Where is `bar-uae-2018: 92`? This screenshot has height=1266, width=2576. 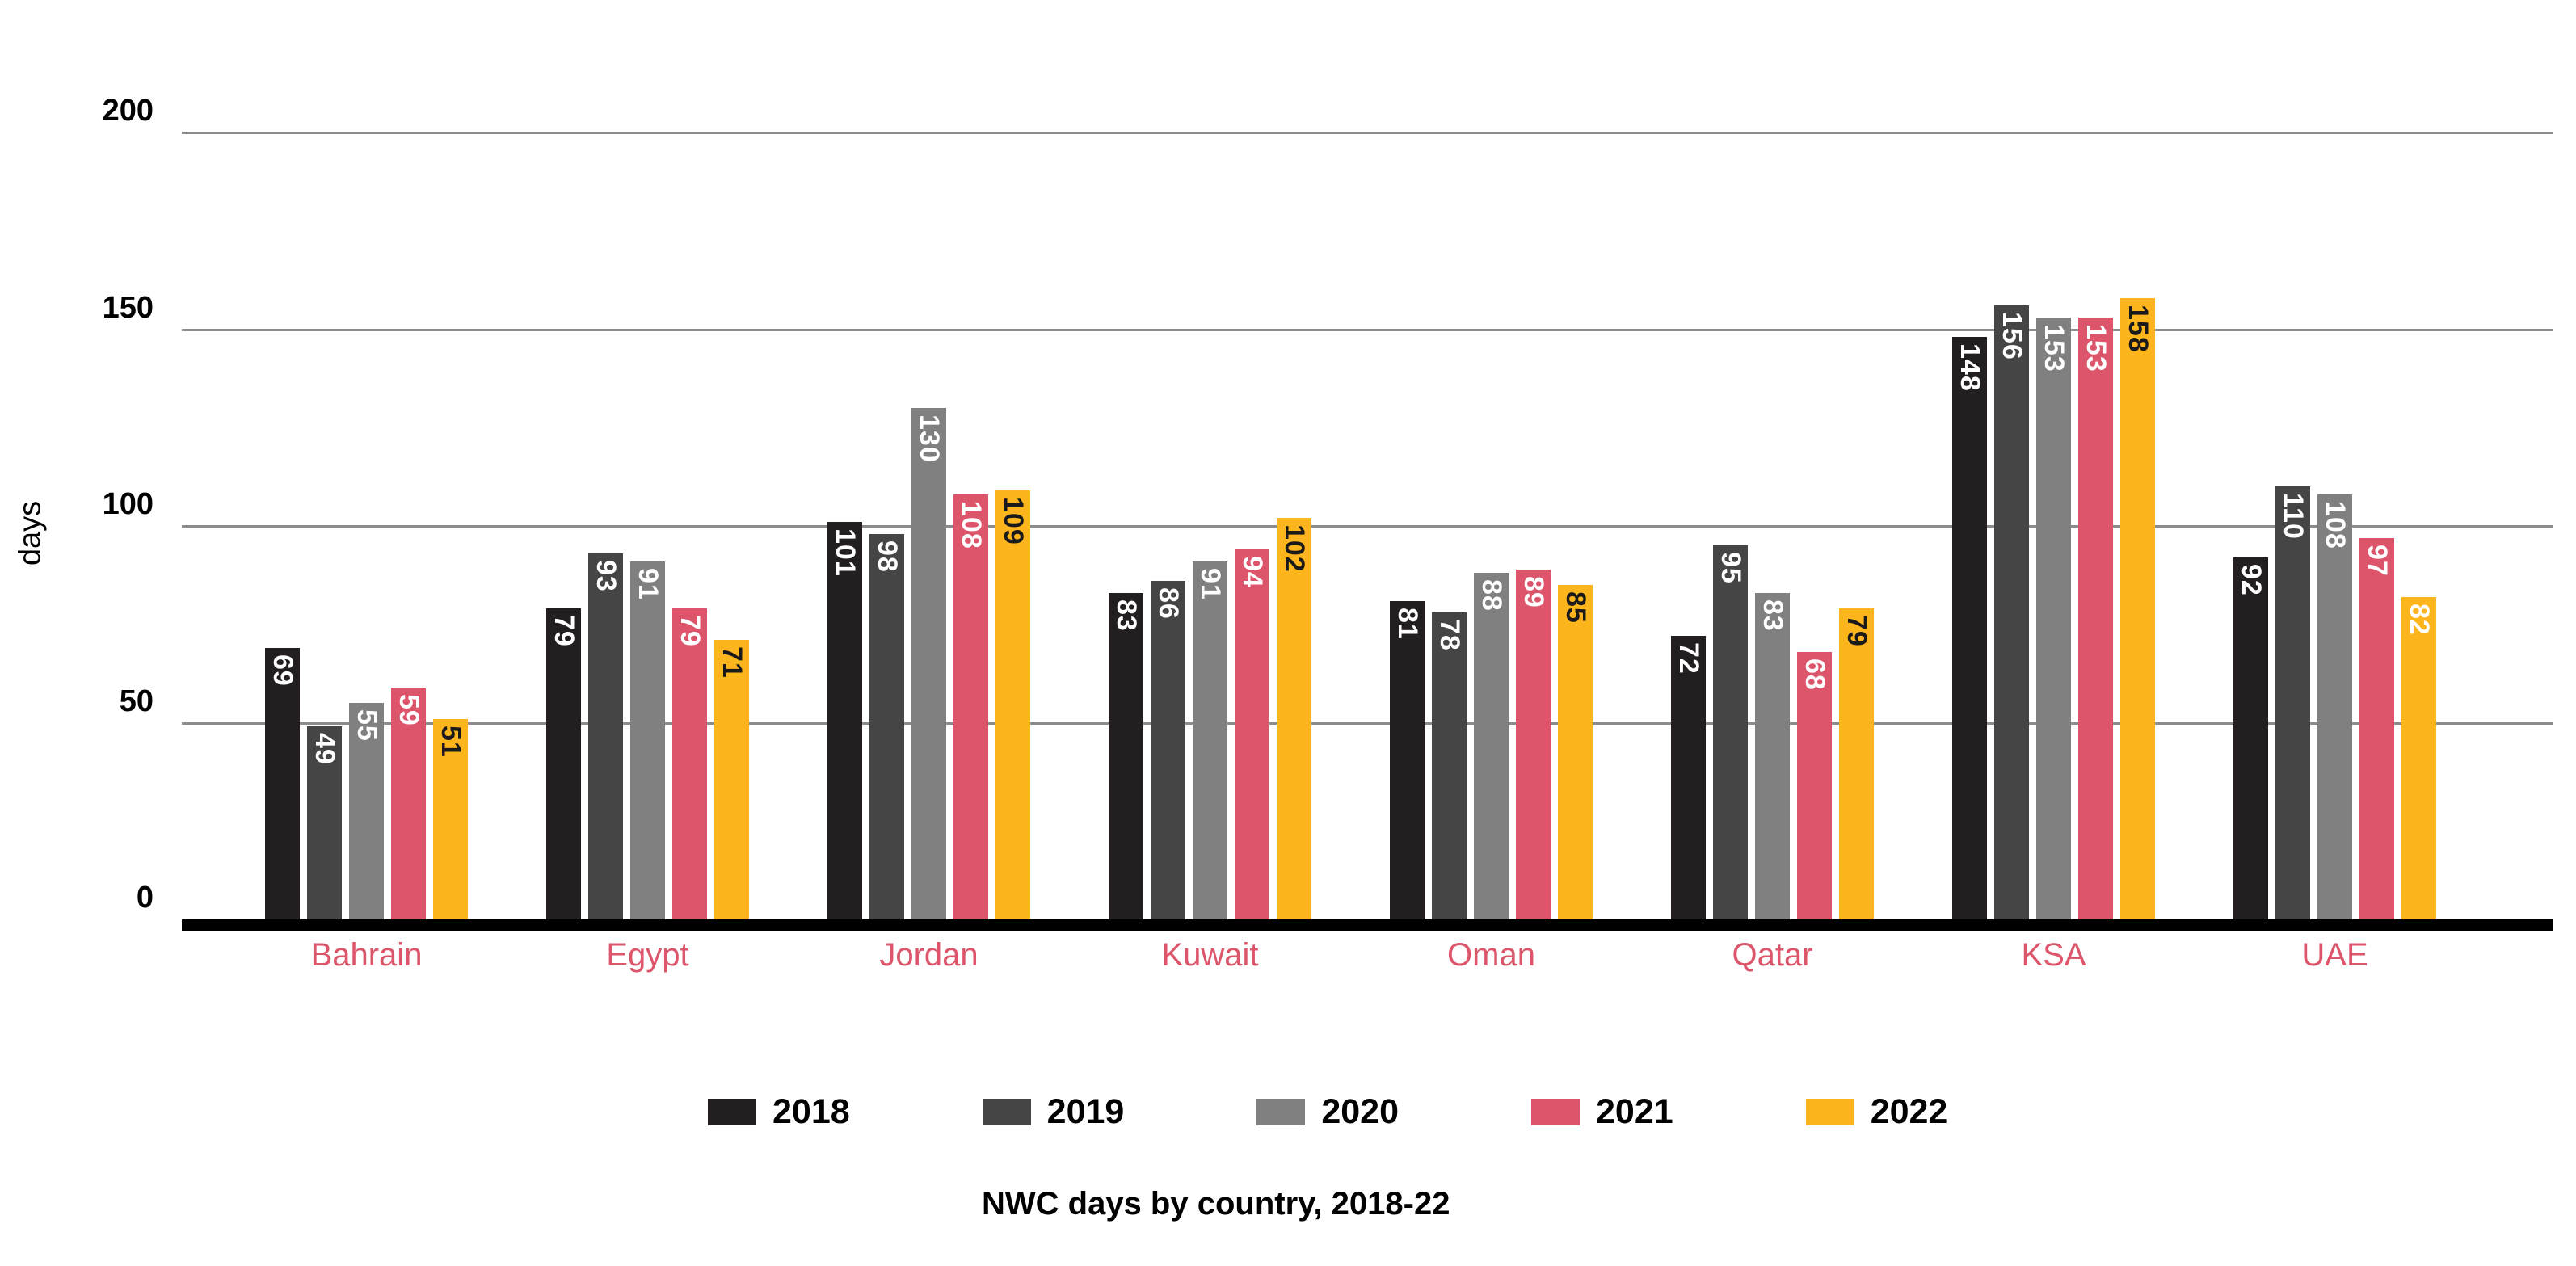
bar-uae-2018: 92 is located at coordinates (2250, 738).